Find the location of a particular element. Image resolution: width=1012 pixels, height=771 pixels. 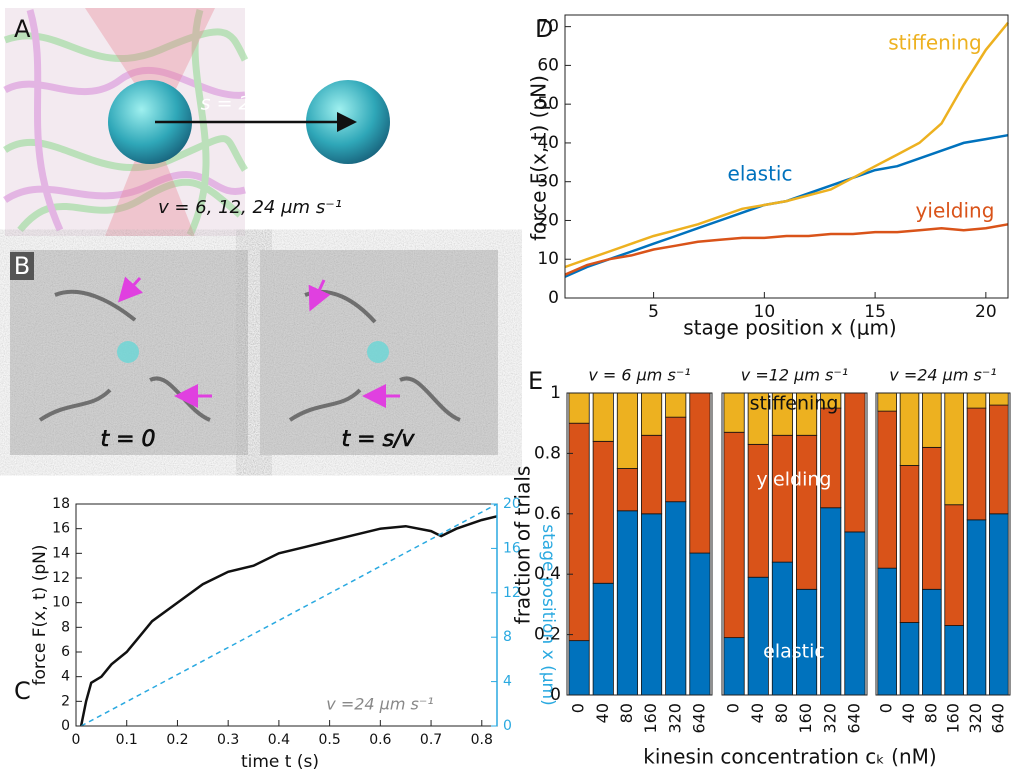

y2-axis-label: stage position x (μm) is located at coordinates (548, 614).